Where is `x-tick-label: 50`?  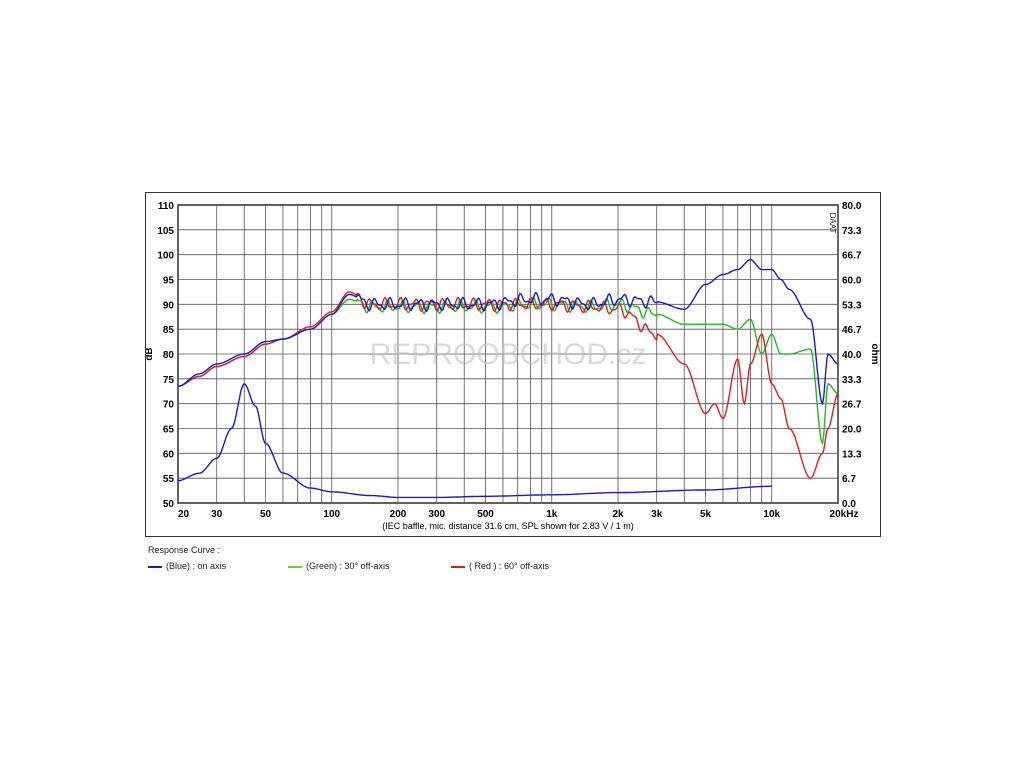 x-tick-label: 50 is located at coordinates (266, 514).